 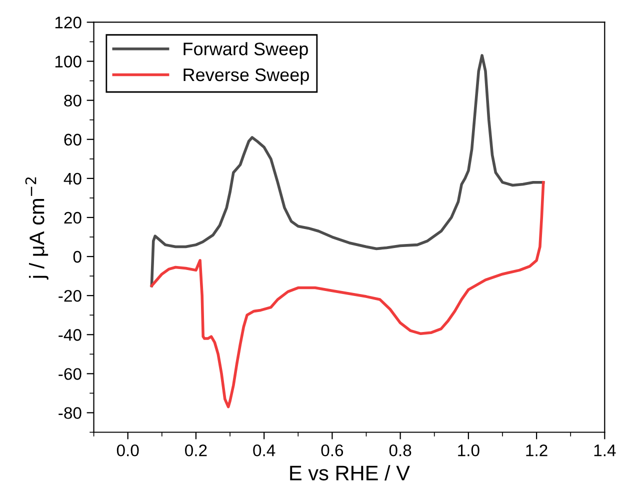 I want to click on x-tick-label: 0.8, so click(x=400, y=450).